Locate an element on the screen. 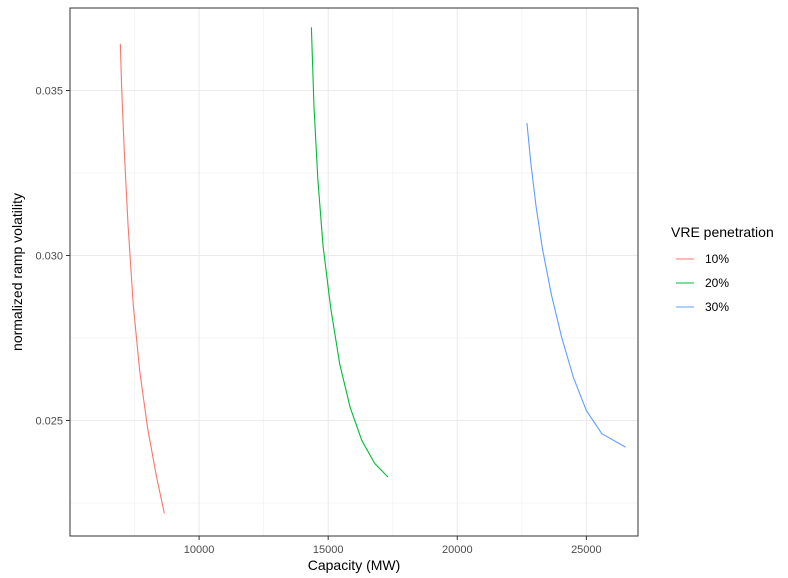  x-tick-label: 10000 is located at coordinates (199, 550).